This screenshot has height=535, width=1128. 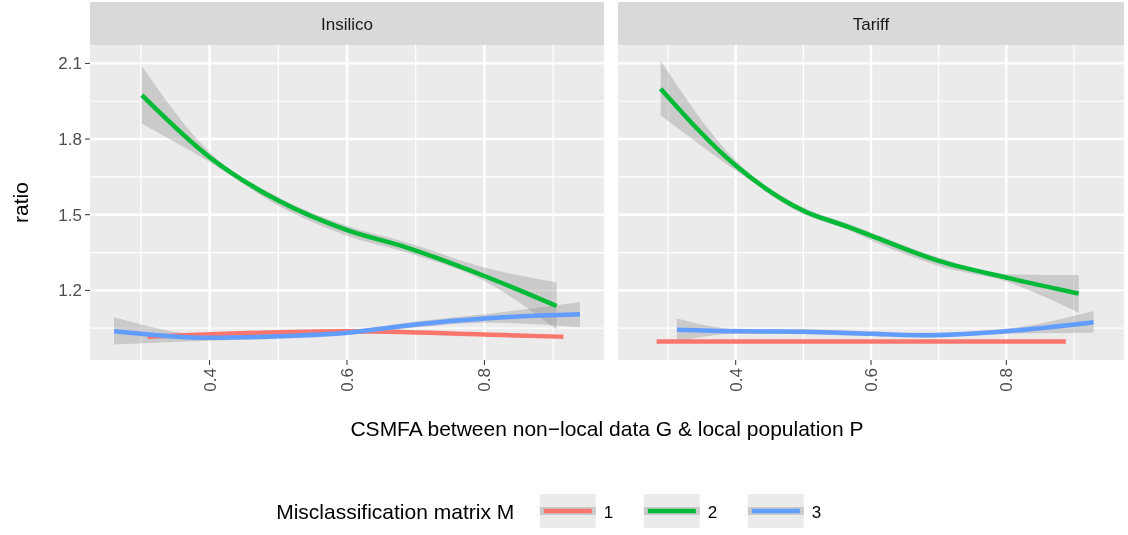 I want to click on legend-title: Misclassification matrix M, so click(x=395, y=511).